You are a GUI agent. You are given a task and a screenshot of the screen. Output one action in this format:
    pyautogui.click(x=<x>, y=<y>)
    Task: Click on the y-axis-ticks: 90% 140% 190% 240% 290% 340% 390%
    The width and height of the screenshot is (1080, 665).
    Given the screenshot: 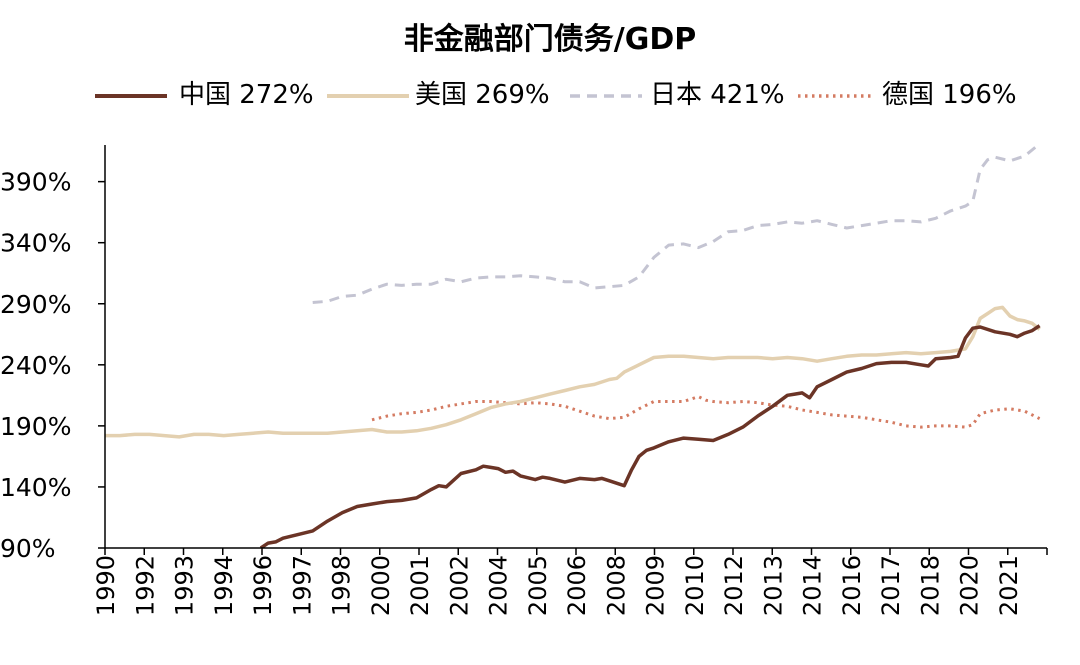 What is the action you would take?
    pyautogui.click(x=52, y=365)
    